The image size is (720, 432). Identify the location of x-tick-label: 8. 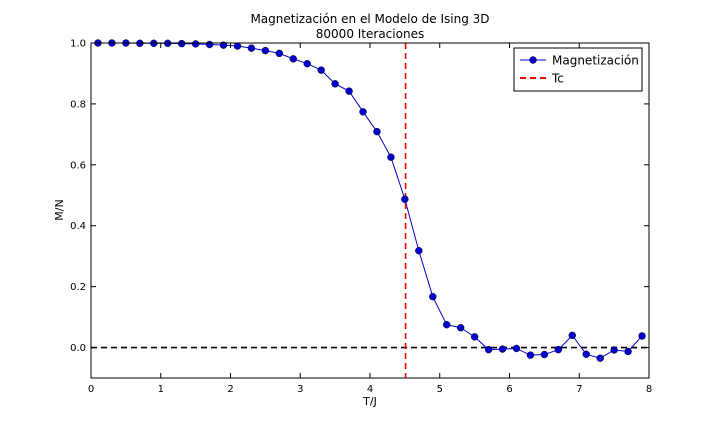
(649, 389).